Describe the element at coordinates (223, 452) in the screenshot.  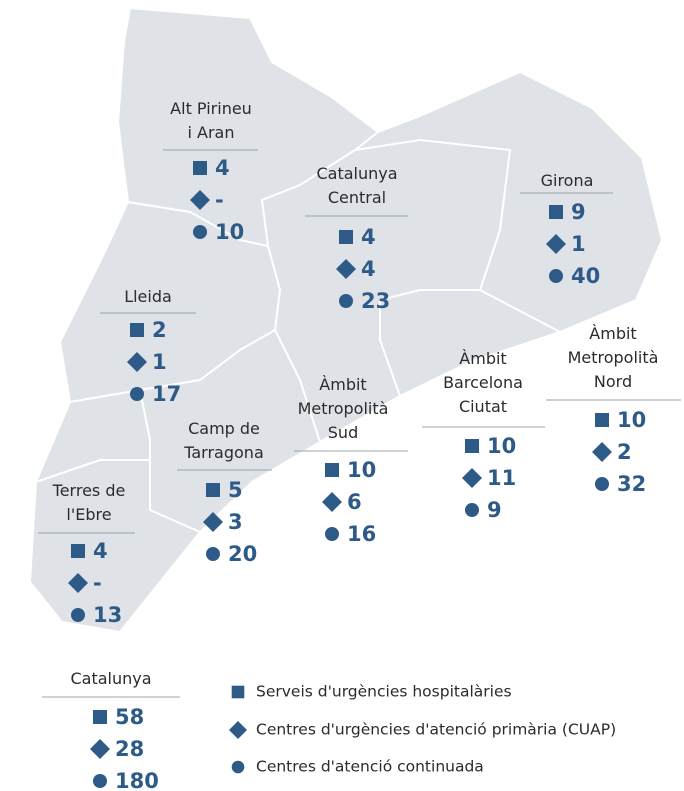
I see `region-label: Tarragona` at that location.